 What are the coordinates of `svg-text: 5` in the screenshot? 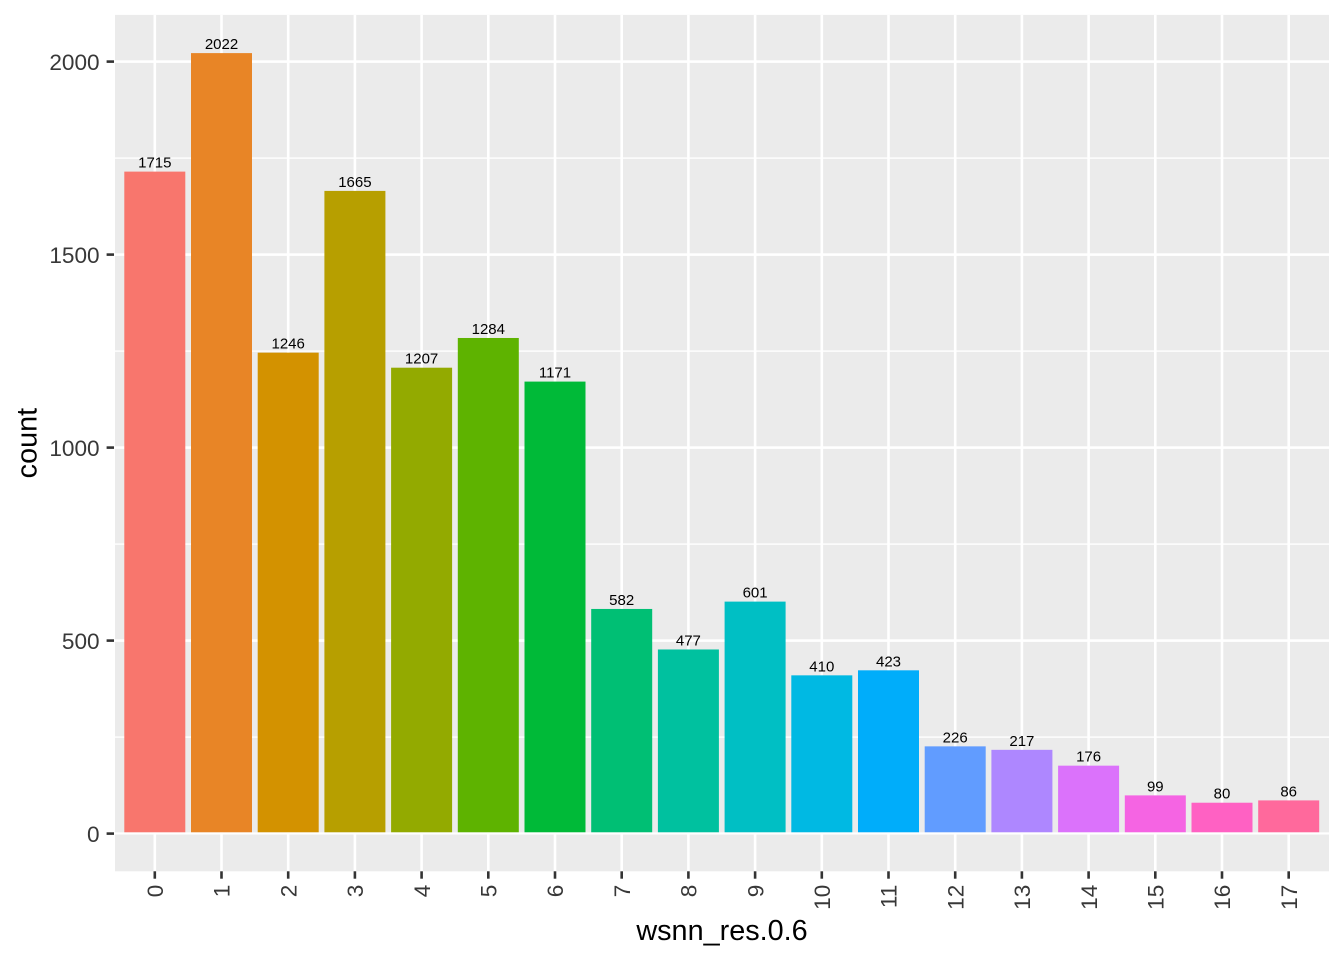 It's located at (489, 891).